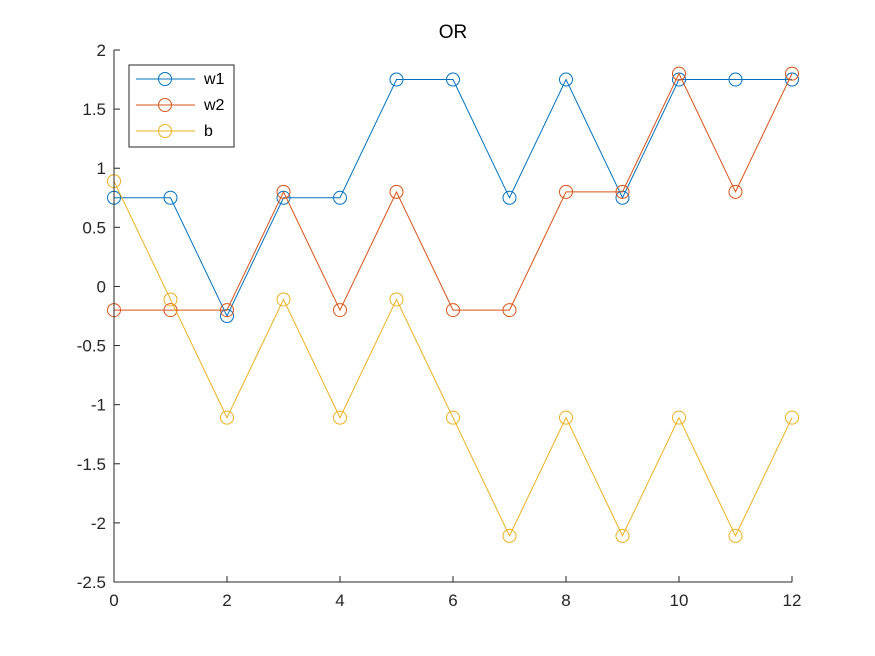 The width and height of the screenshot is (875, 656). Describe the element at coordinates (180, 79) in the screenshot. I see `legend-item-w1: w1` at that location.